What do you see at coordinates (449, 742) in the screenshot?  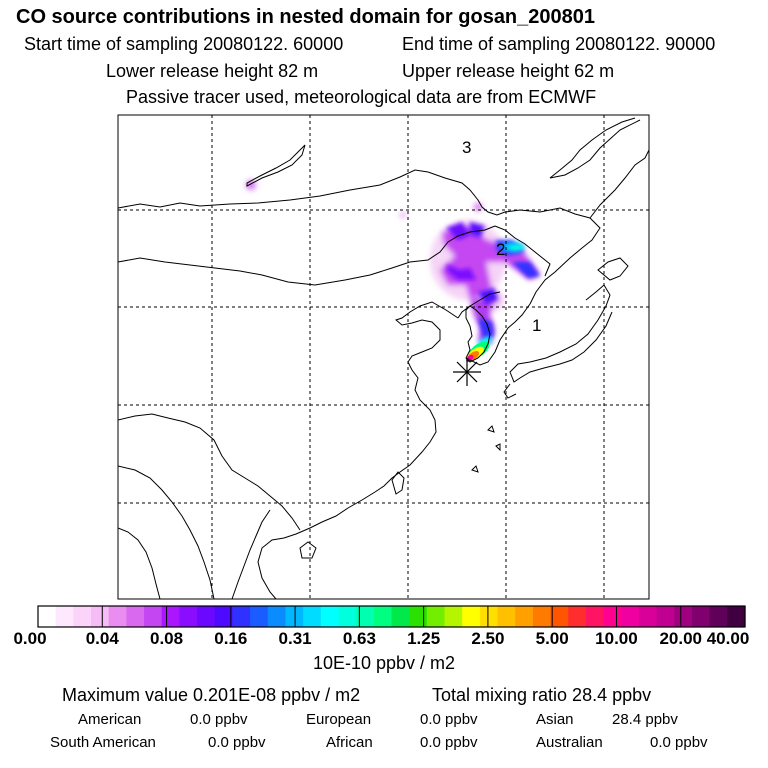 I see `region-value-african: 0.0 ppbv` at bounding box center [449, 742].